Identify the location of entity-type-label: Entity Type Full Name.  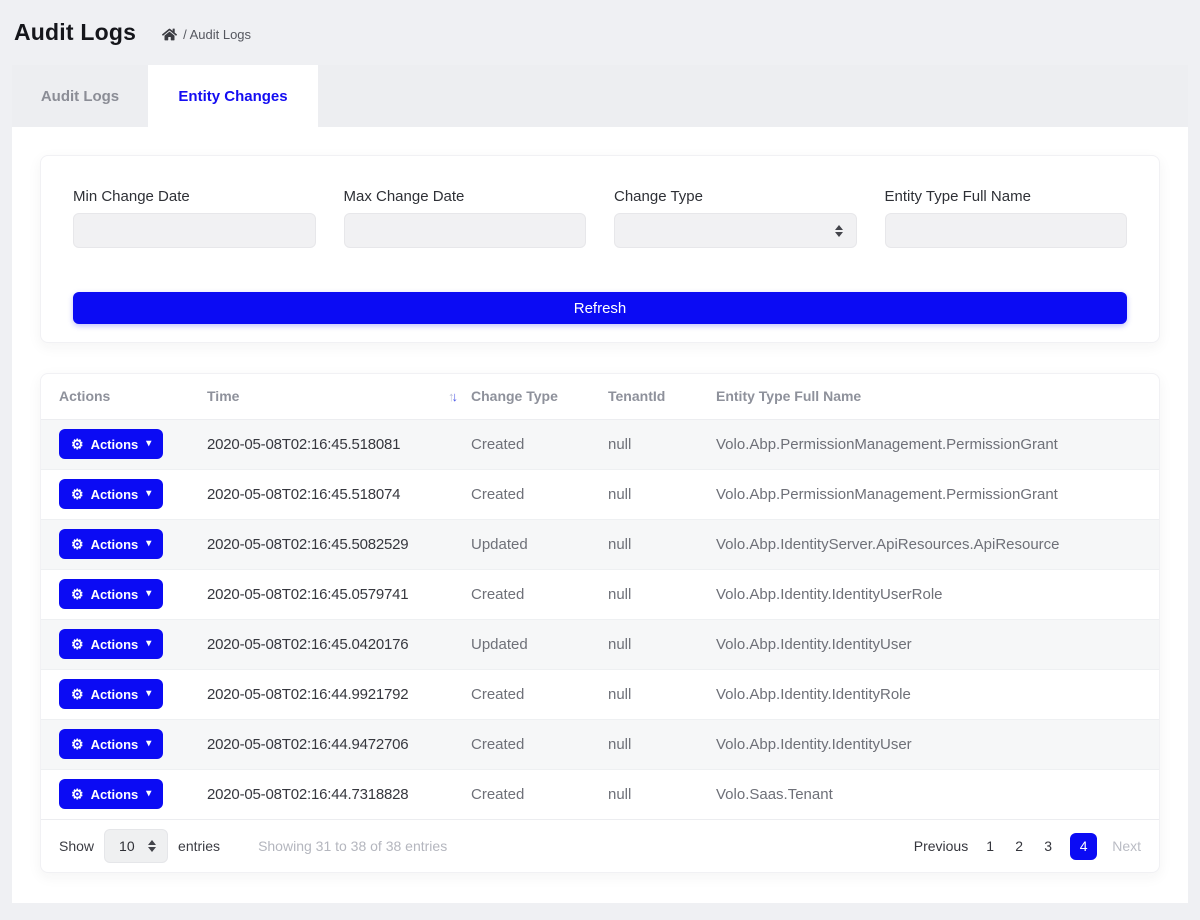
(957, 196).